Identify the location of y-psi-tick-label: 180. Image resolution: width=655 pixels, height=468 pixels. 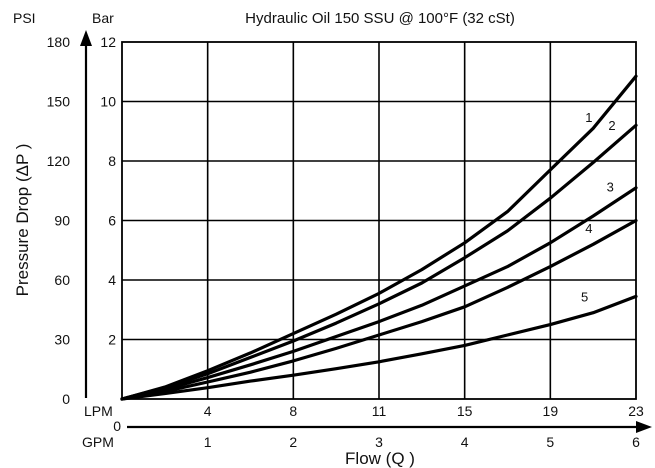
(59, 42).